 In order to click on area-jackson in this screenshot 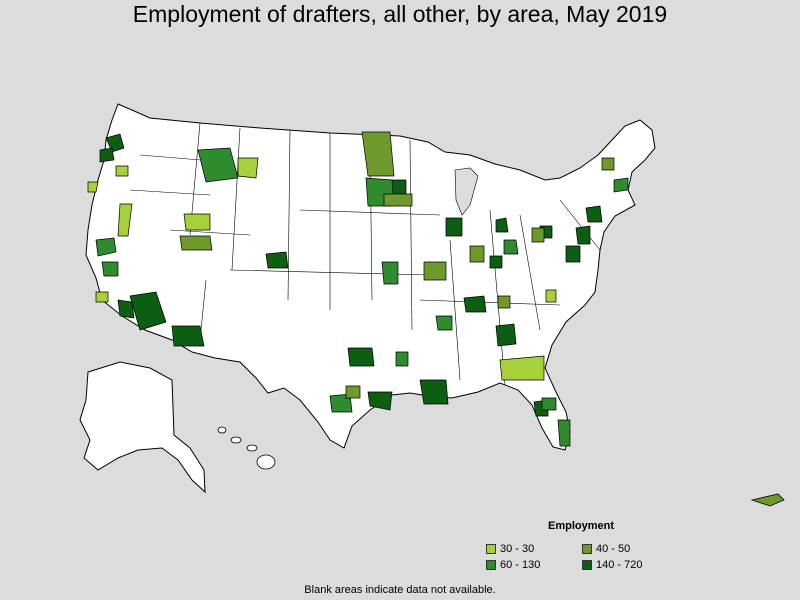, I will do `click(402, 359)`.